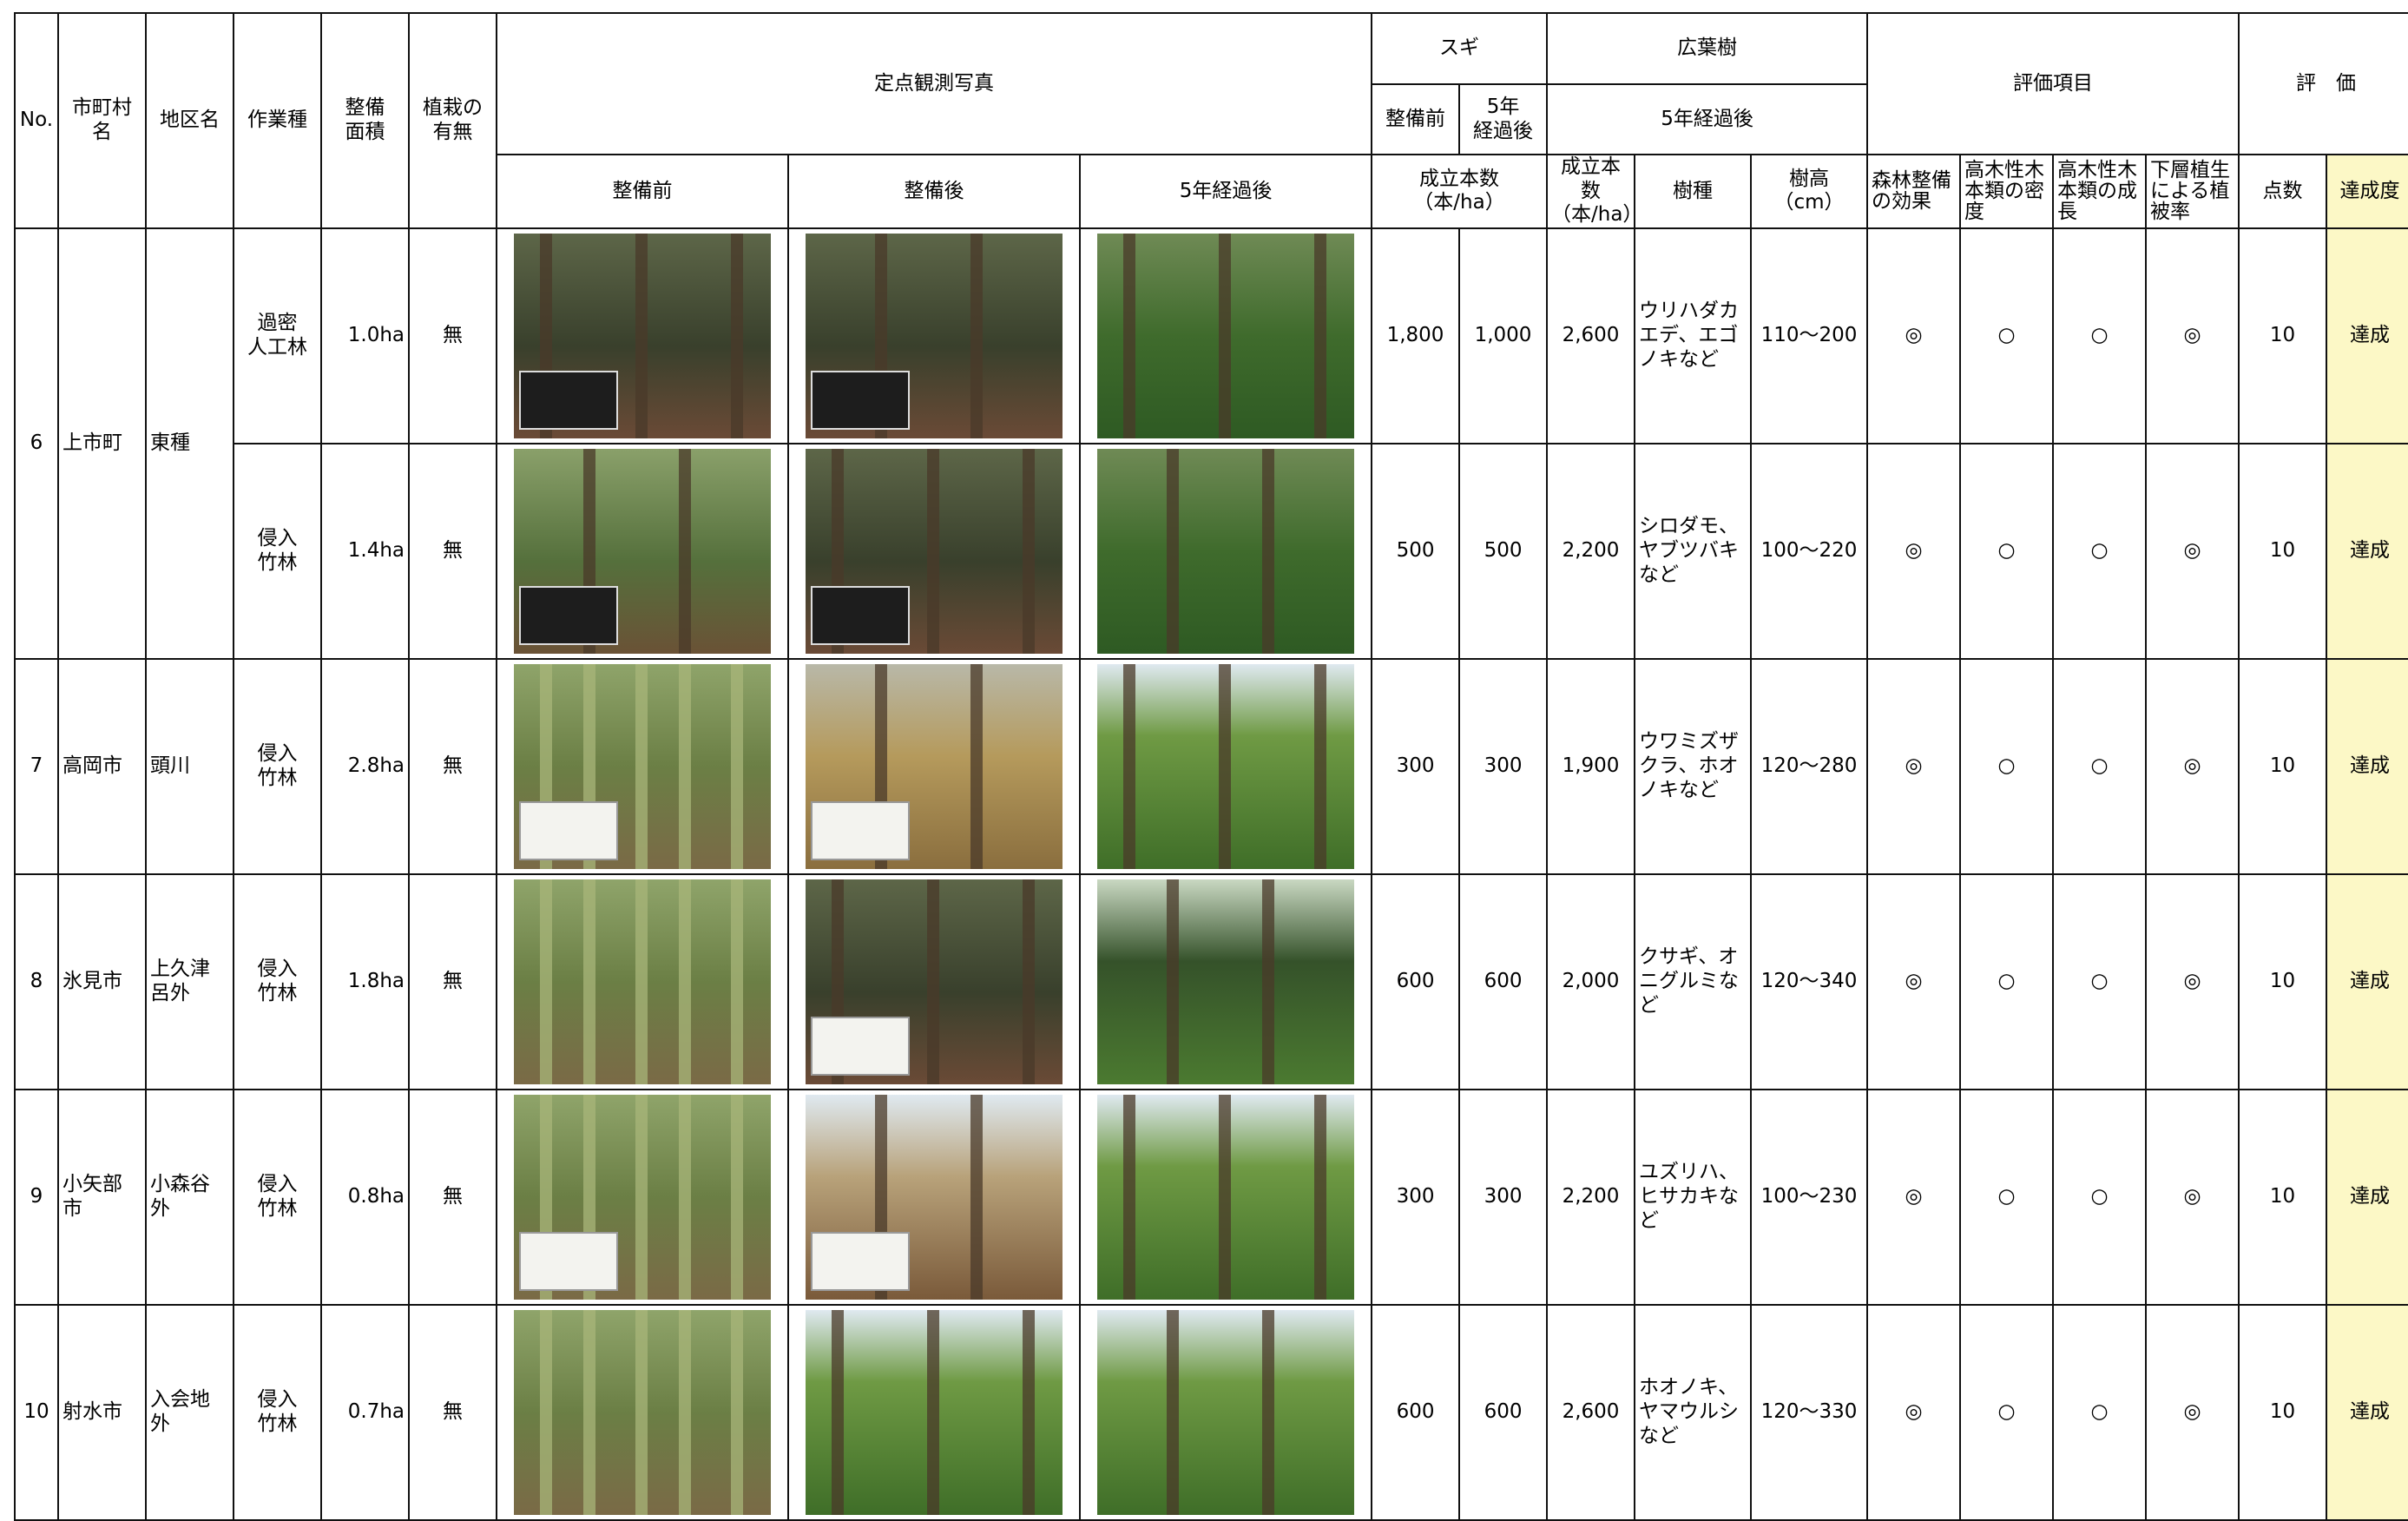 The image size is (2408, 1521). I want to click on row-no: 9, so click(36, 1197).